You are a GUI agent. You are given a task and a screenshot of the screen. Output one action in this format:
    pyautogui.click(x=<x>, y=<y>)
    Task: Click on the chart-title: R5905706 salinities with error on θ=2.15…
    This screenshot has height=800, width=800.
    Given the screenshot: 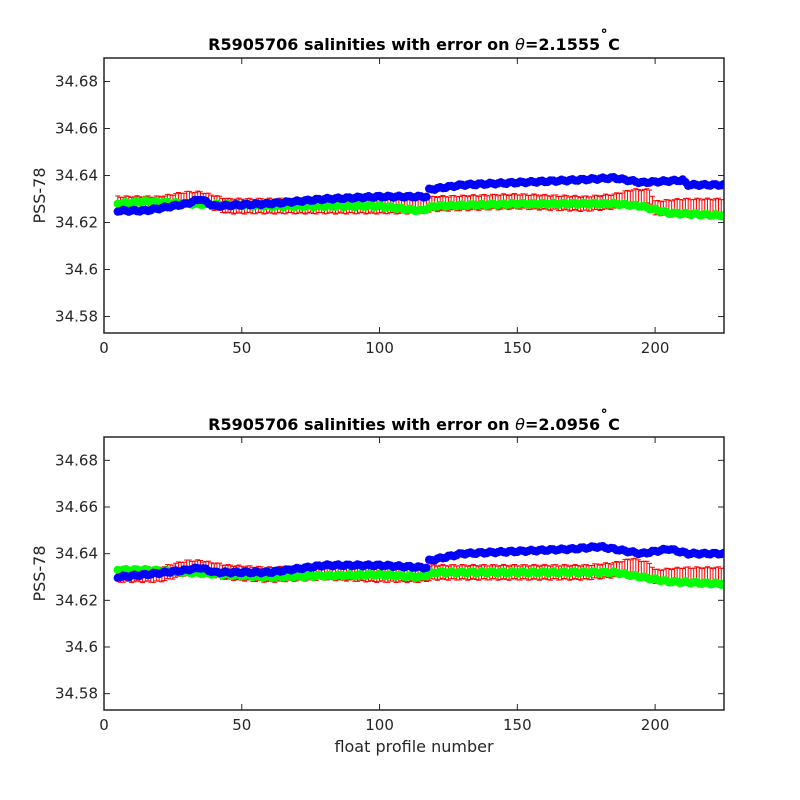 What is the action you would take?
    pyautogui.click(x=414, y=41)
    